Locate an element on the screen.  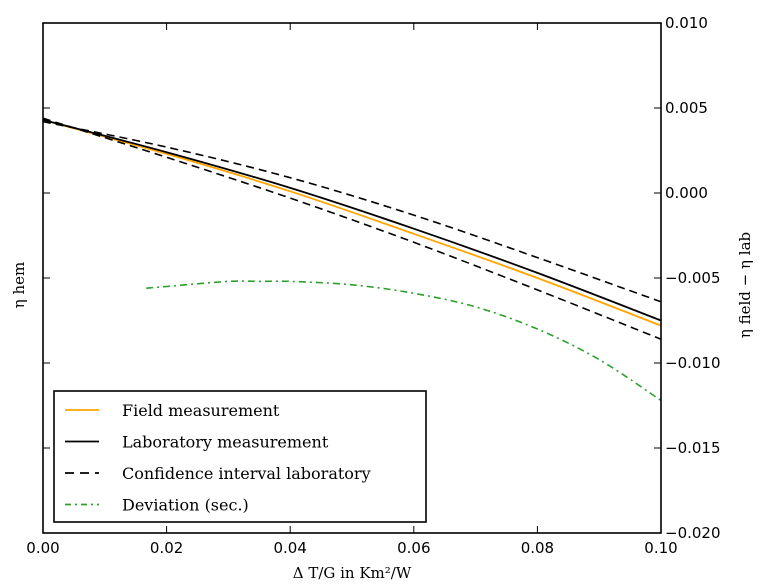
x-tick-label: 0.02 is located at coordinates (166, 548).